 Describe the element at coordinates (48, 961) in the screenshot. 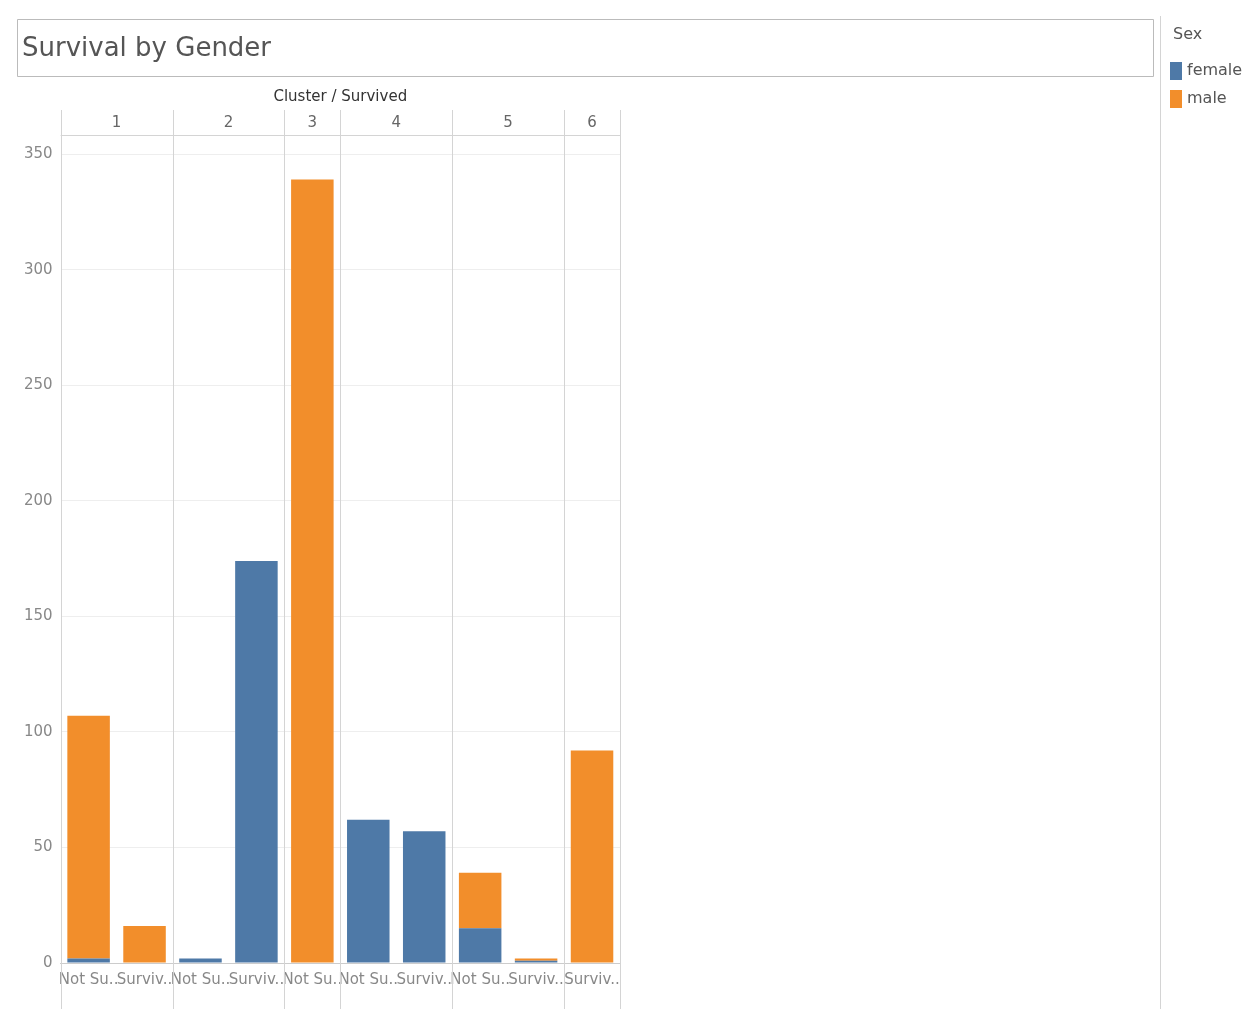

I see `y-tick-label: 0` at that location.